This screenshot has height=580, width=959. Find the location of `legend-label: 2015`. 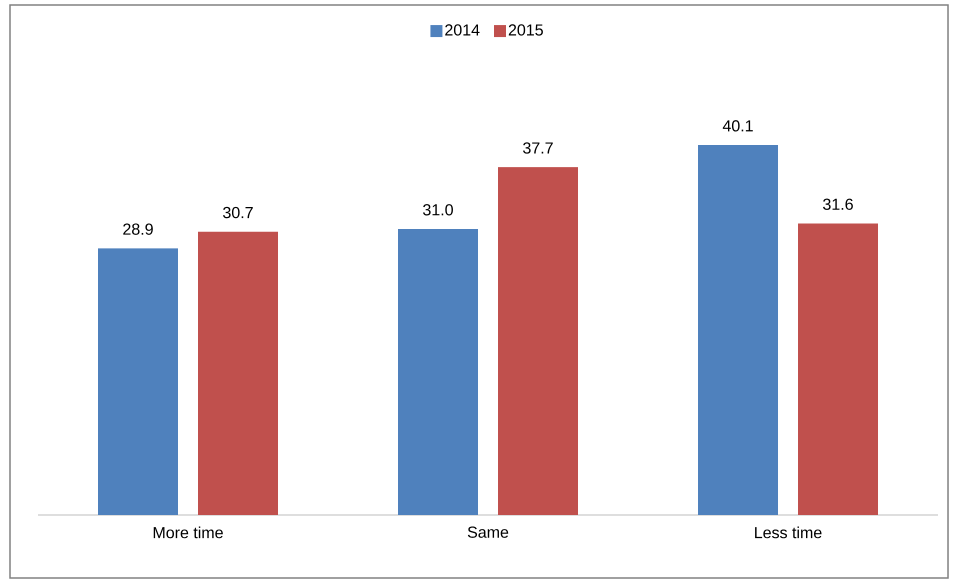

legend-label: 2015 is located at coordinates (525, 30).